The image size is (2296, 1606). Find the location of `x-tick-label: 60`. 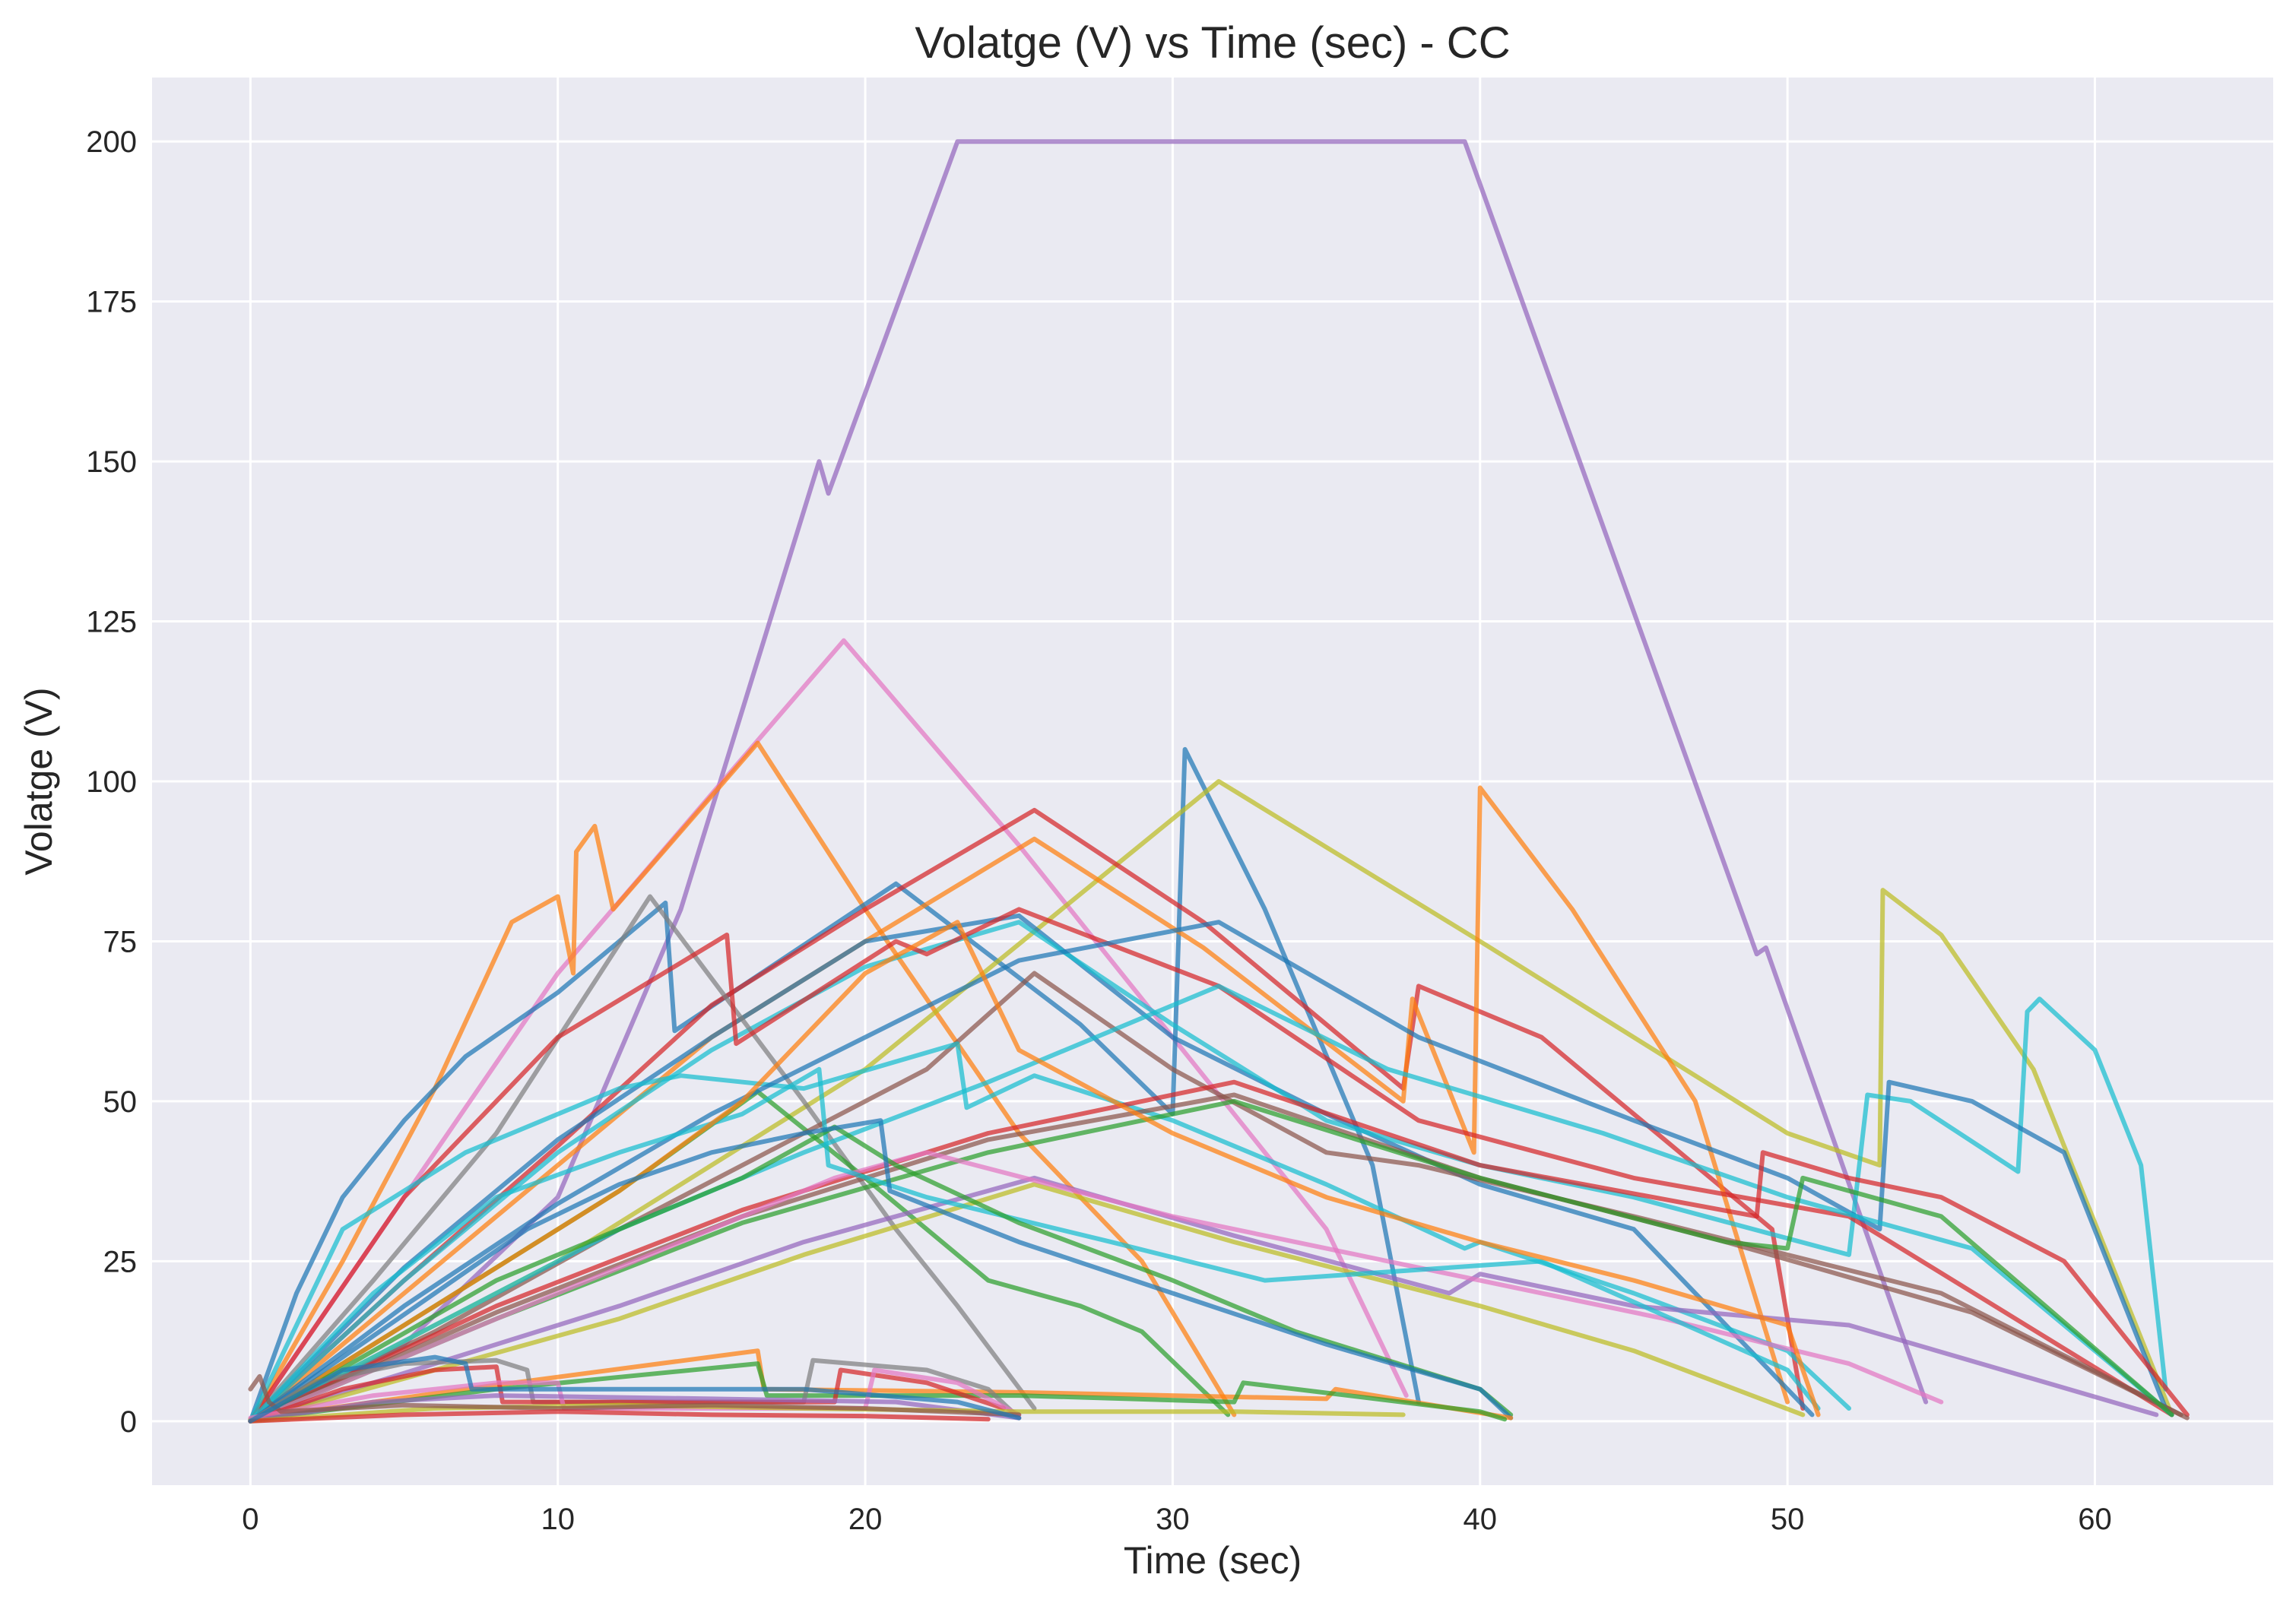

x-tick-label: 60 is located at coordinates (2095, 1519).